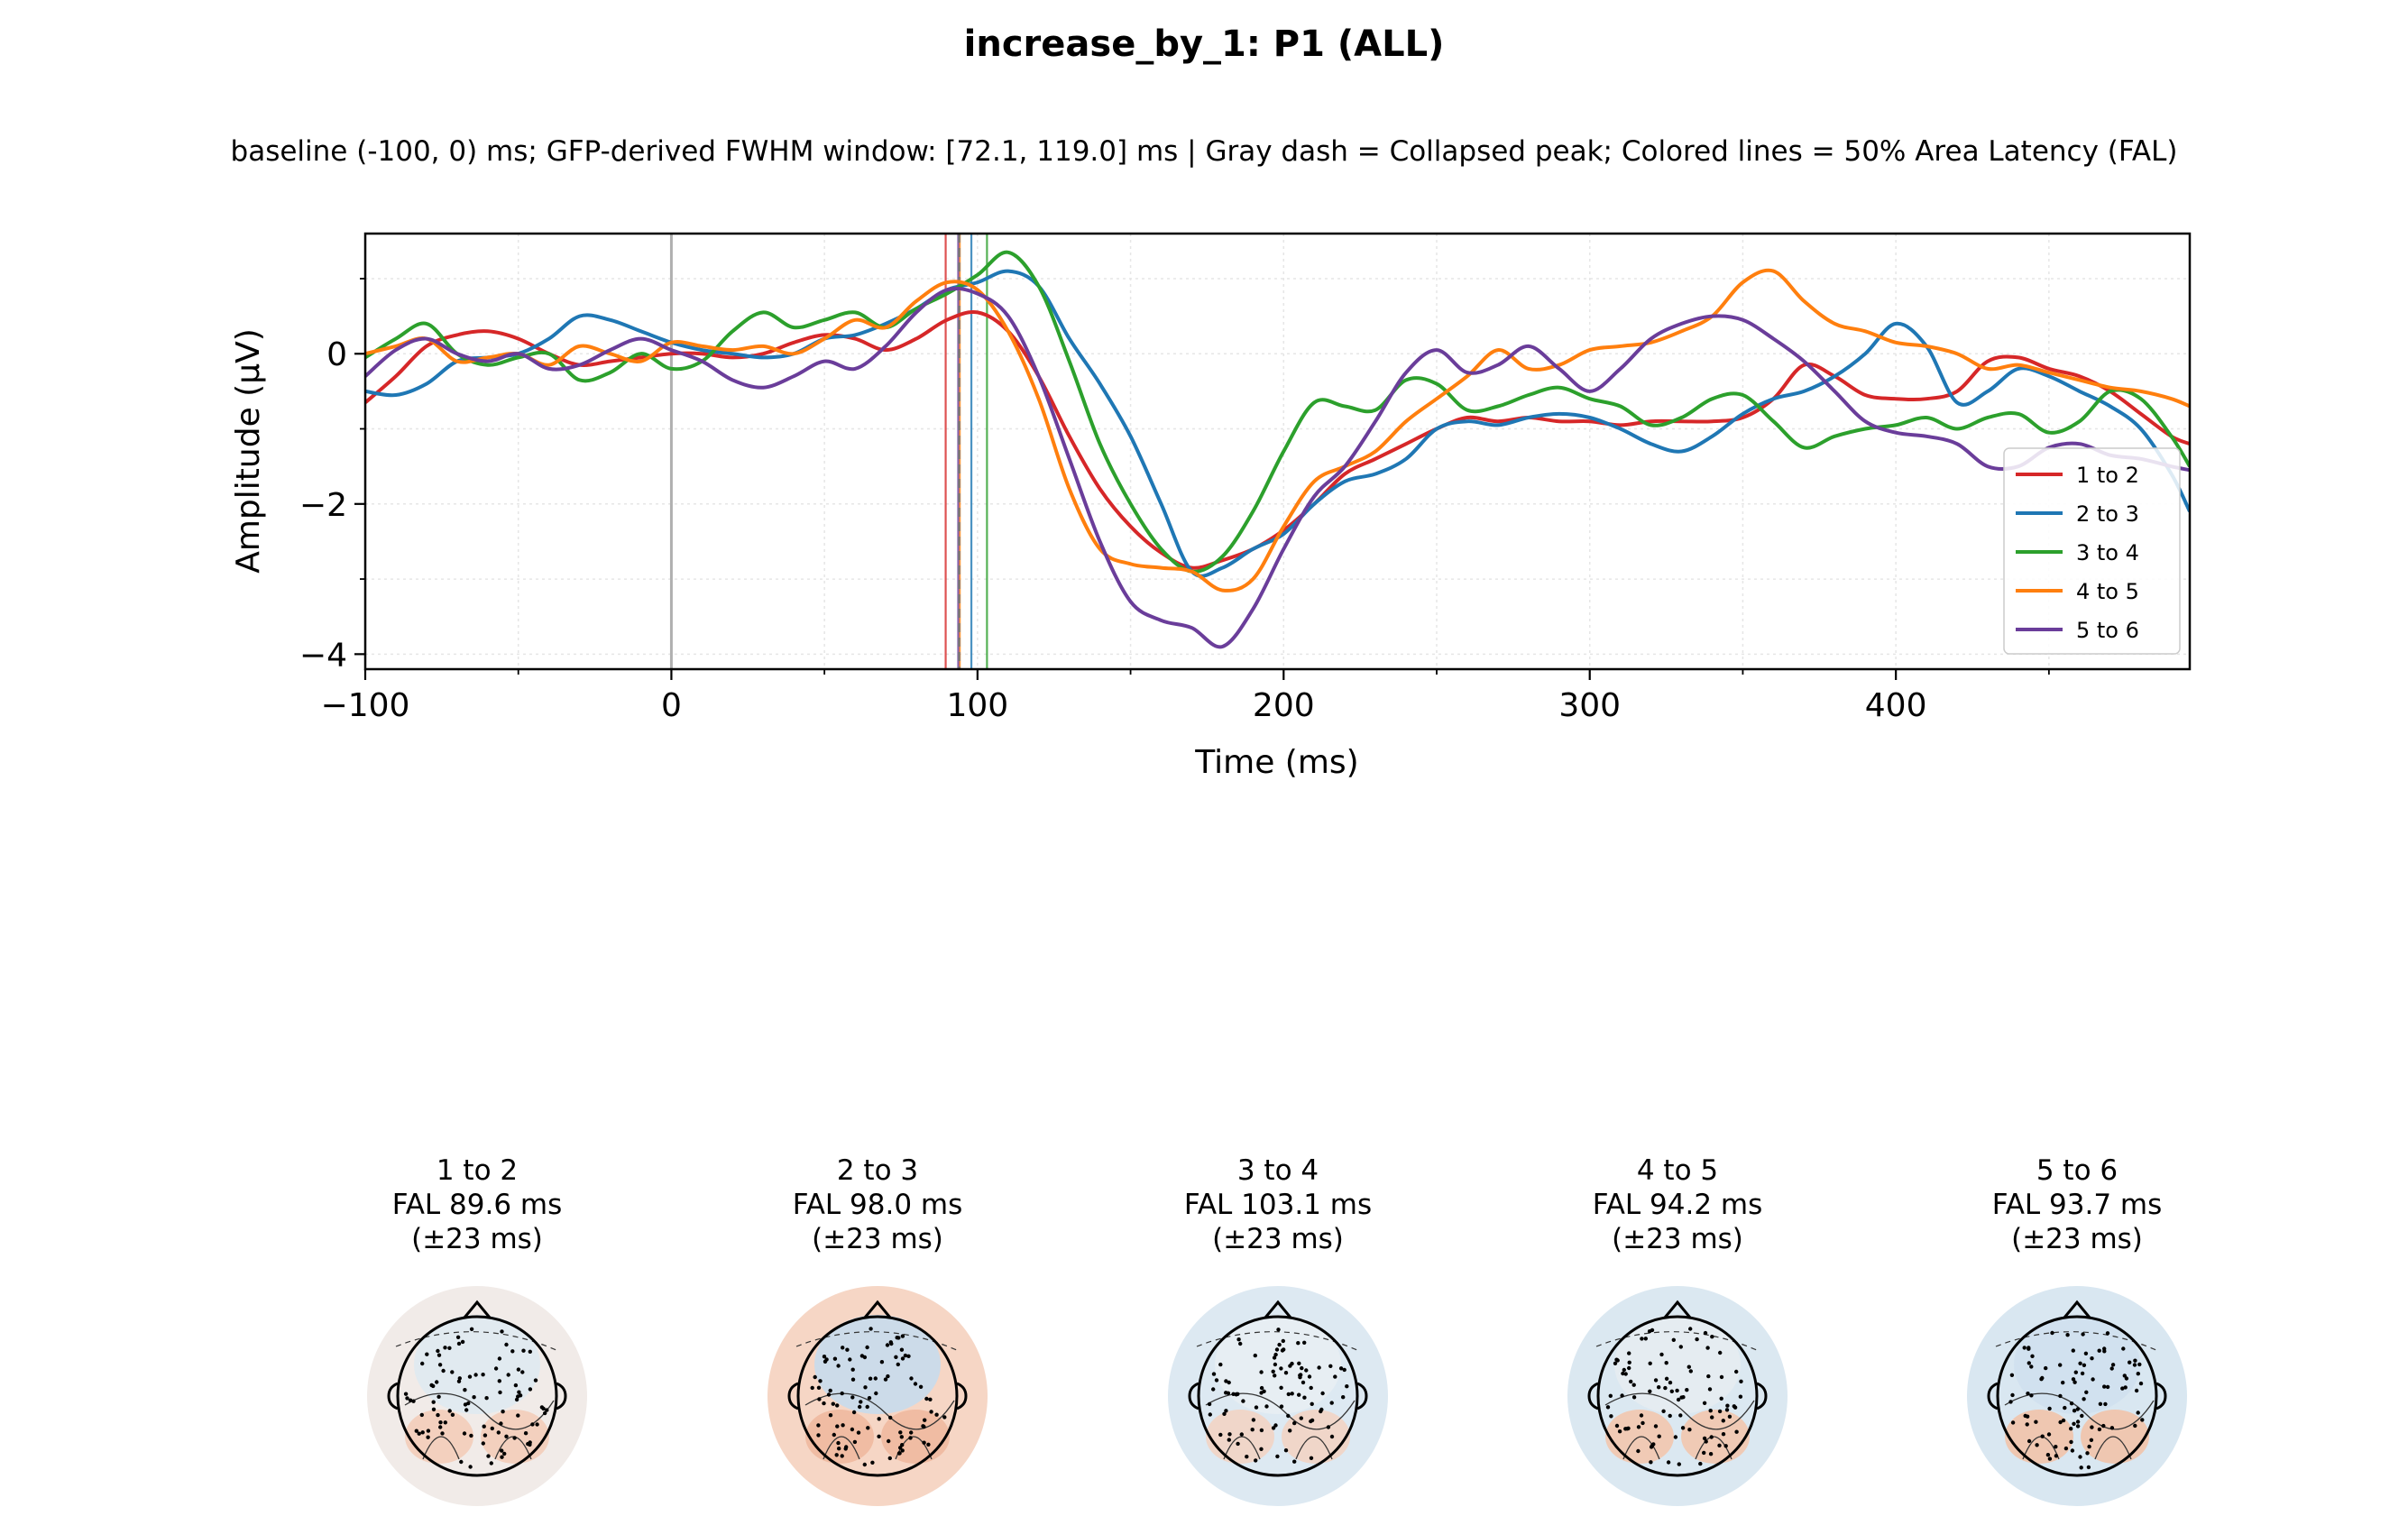  I want to click on latency-markers, so click(828, 451).